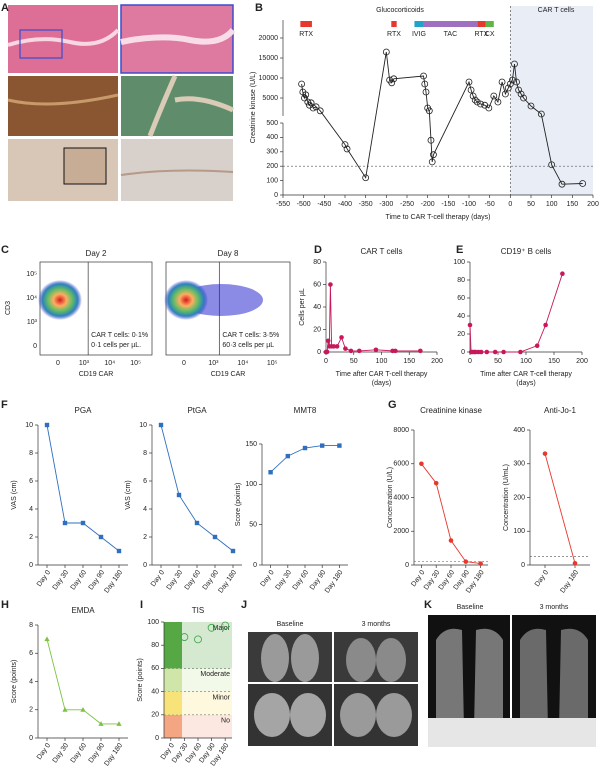 The height and width of the screenshot is (773, 600). What do you see at coordinates (560, 410) in the screenshot?
I see `chart-title: Anti-Jo-1` at bounding box center [560, 410].